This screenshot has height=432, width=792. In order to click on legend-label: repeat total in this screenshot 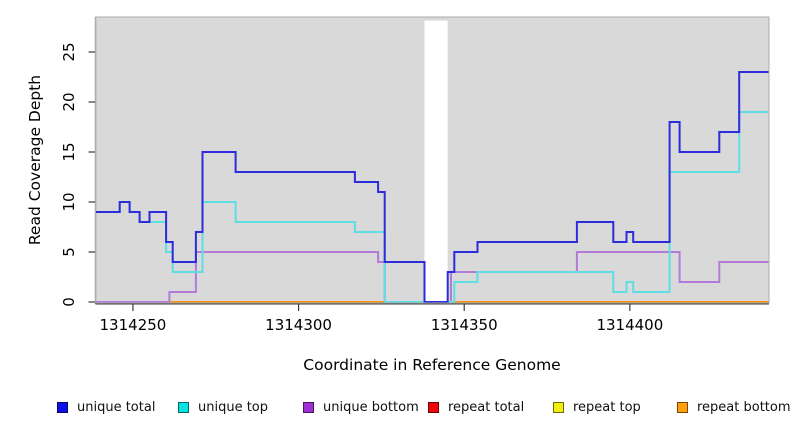, I will do `click(486, 407)`.